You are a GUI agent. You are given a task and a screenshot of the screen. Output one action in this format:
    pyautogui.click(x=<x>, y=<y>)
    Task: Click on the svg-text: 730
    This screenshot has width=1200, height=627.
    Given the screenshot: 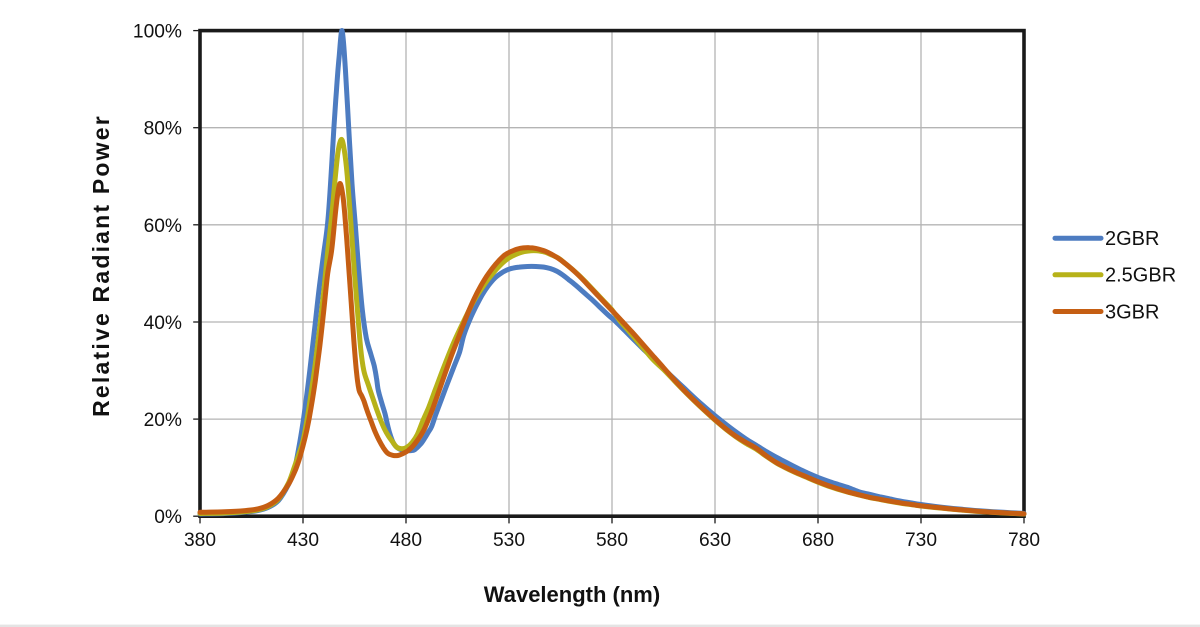 What is the action you would take?
    pyautogui.click(x=921, y=540)
    